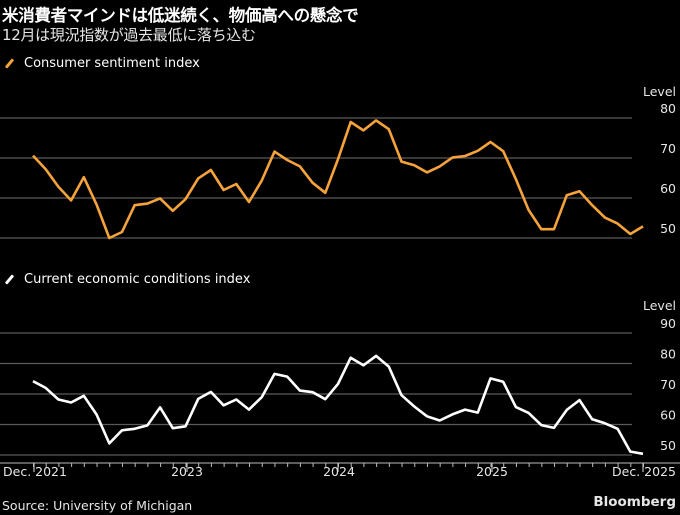 The height and width of the screenshot is (515, 680). I want to click on y-tick-label-80: 80, so click(668, 108).